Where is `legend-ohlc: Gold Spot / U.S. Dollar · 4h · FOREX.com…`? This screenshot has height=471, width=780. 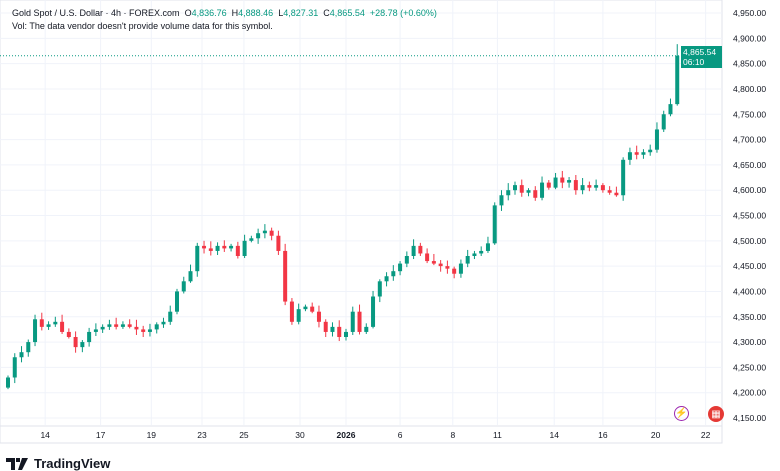 legend-ohlc: Gold Spot / U.S. Dollar · 4h · FOREX.com… is located at coordinates (224, 13).